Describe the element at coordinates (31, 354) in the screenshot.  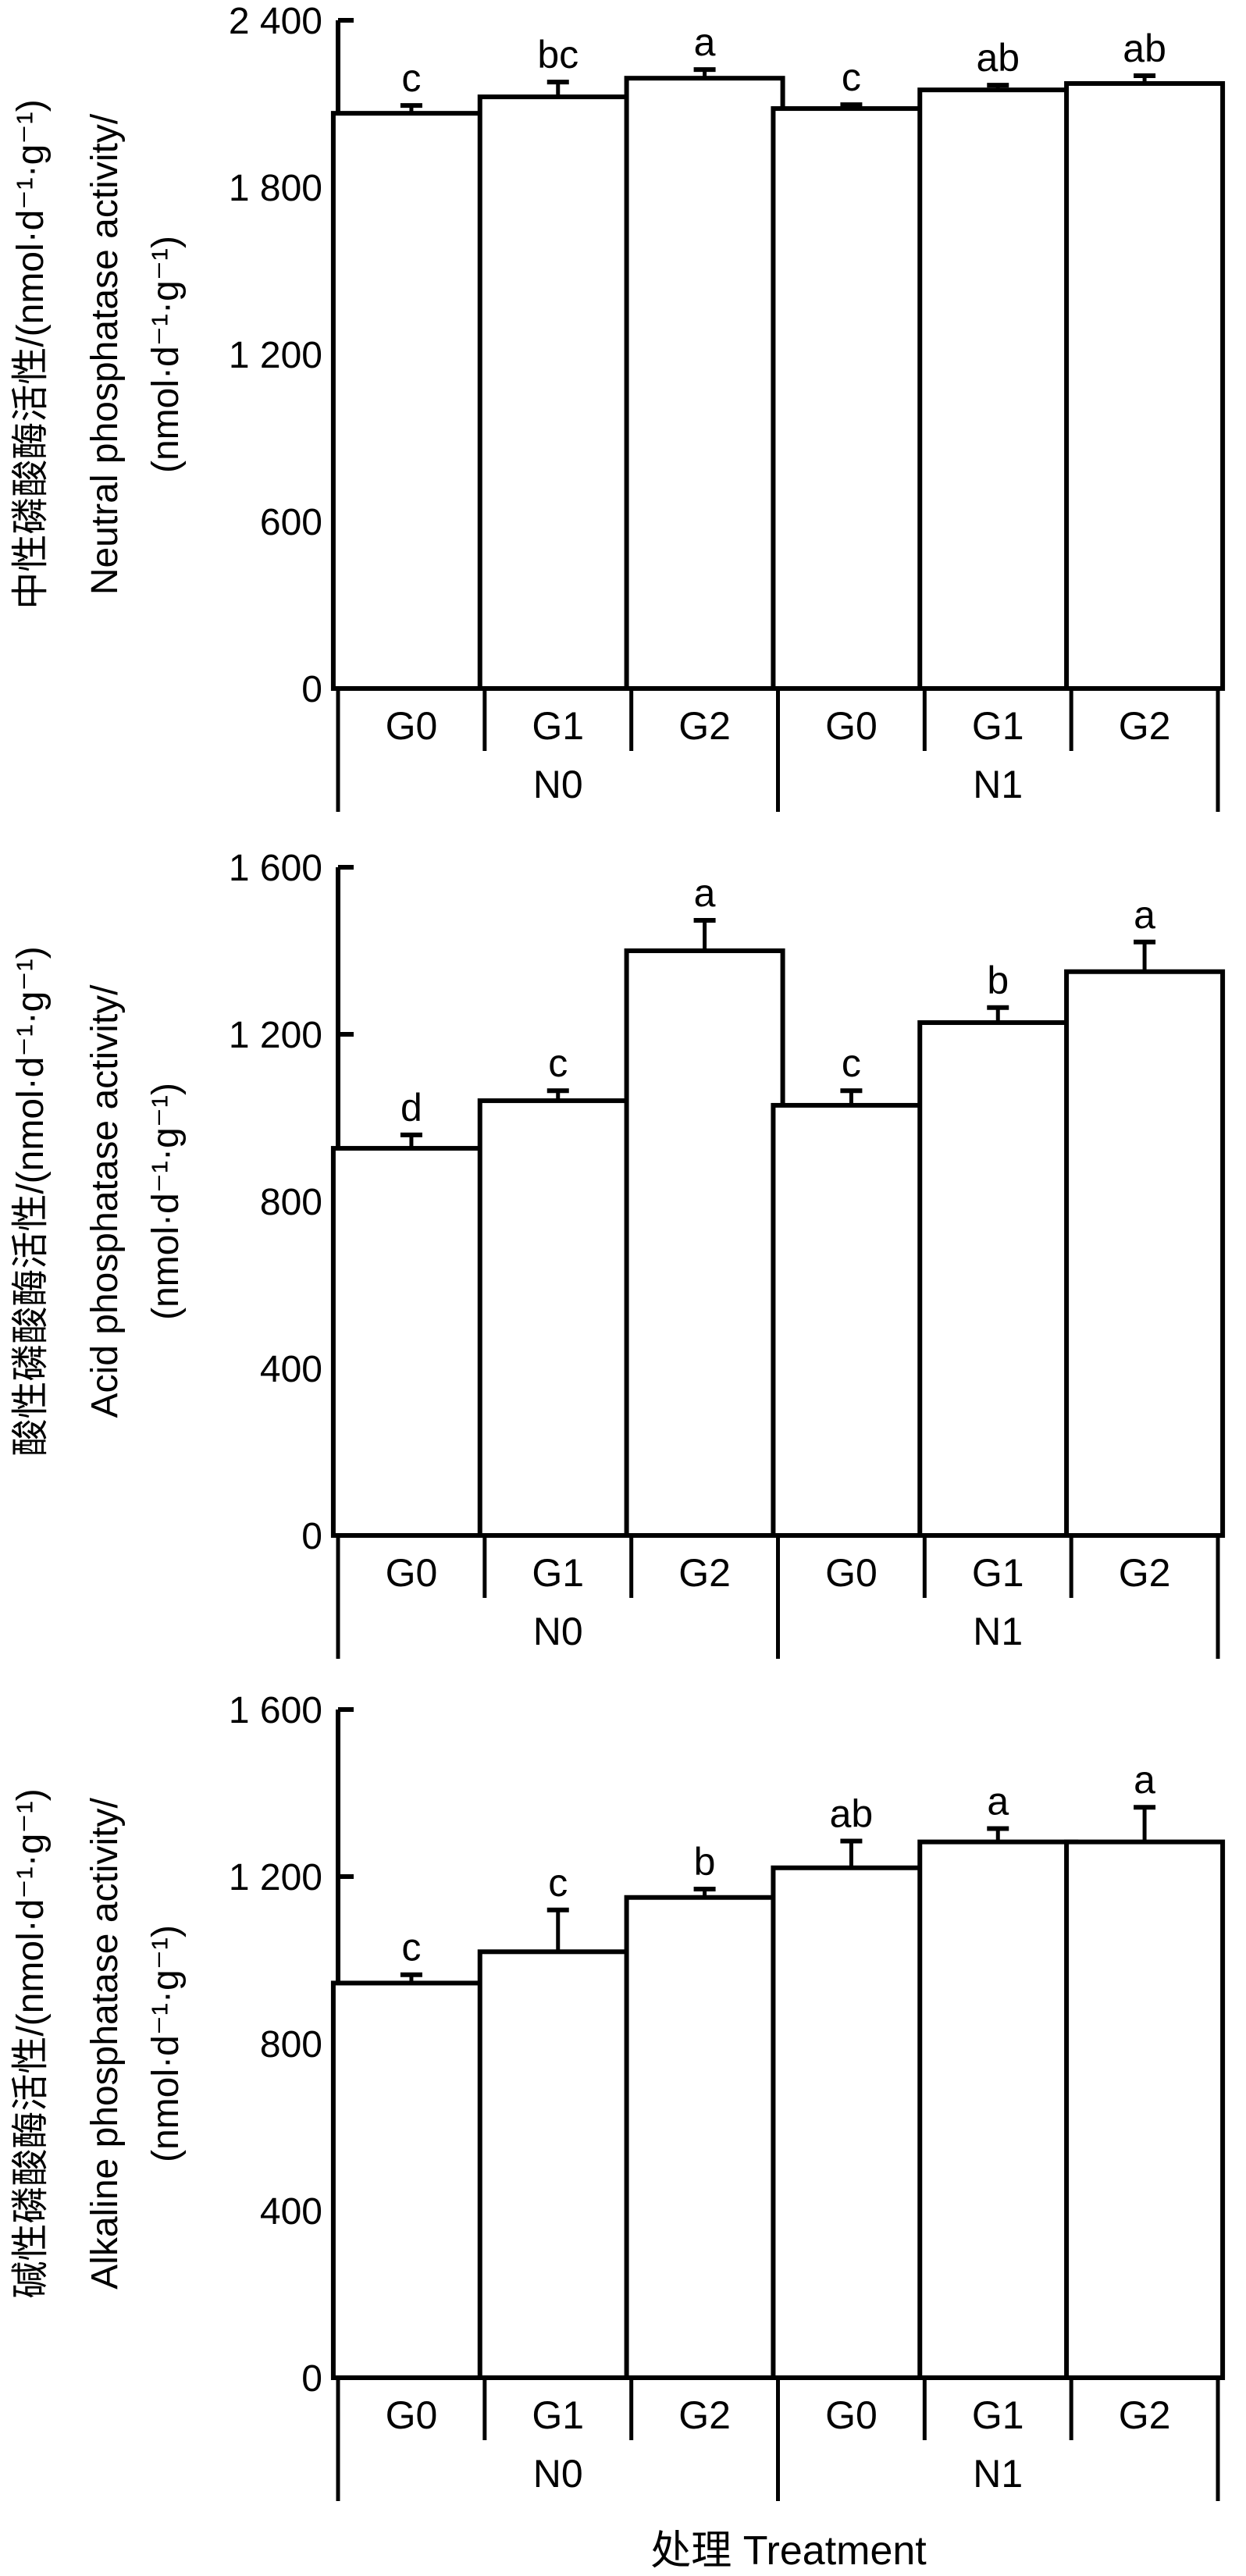
I see `y-axis-title-line-1: 中性磷酸酶活性/(nmol·d⁻¹·g⁻¹)` at that location.